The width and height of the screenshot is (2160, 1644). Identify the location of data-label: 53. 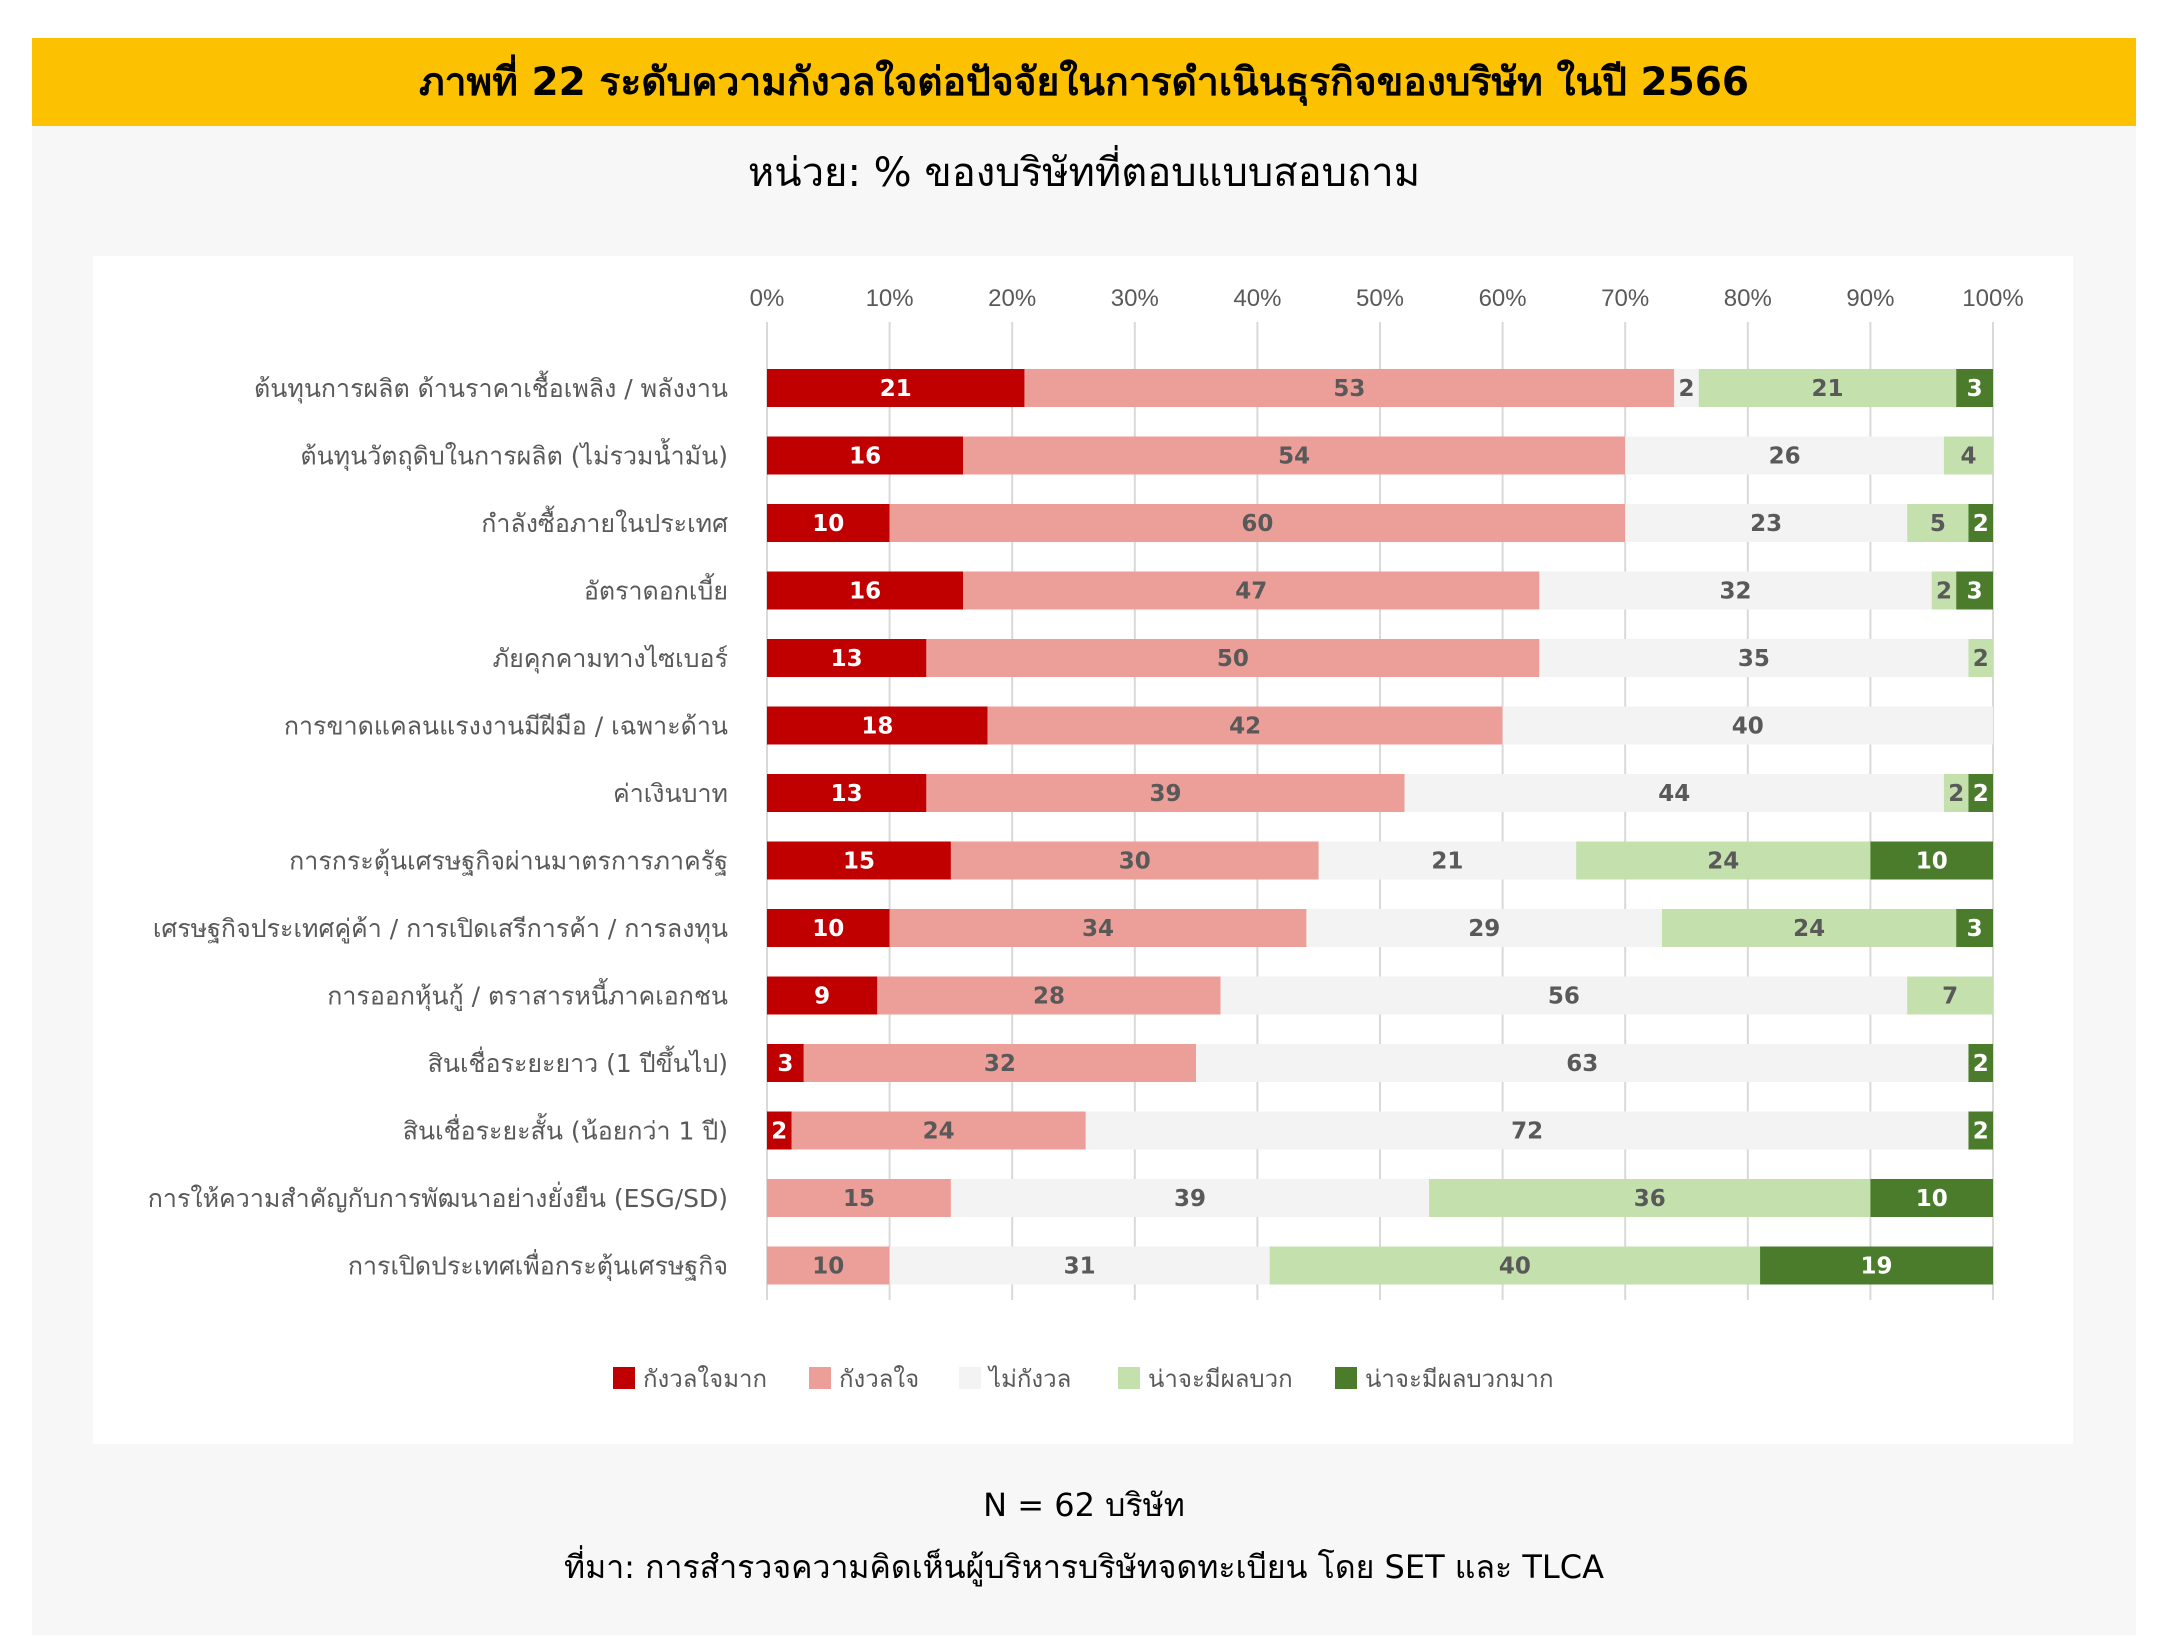
(1349, 389).